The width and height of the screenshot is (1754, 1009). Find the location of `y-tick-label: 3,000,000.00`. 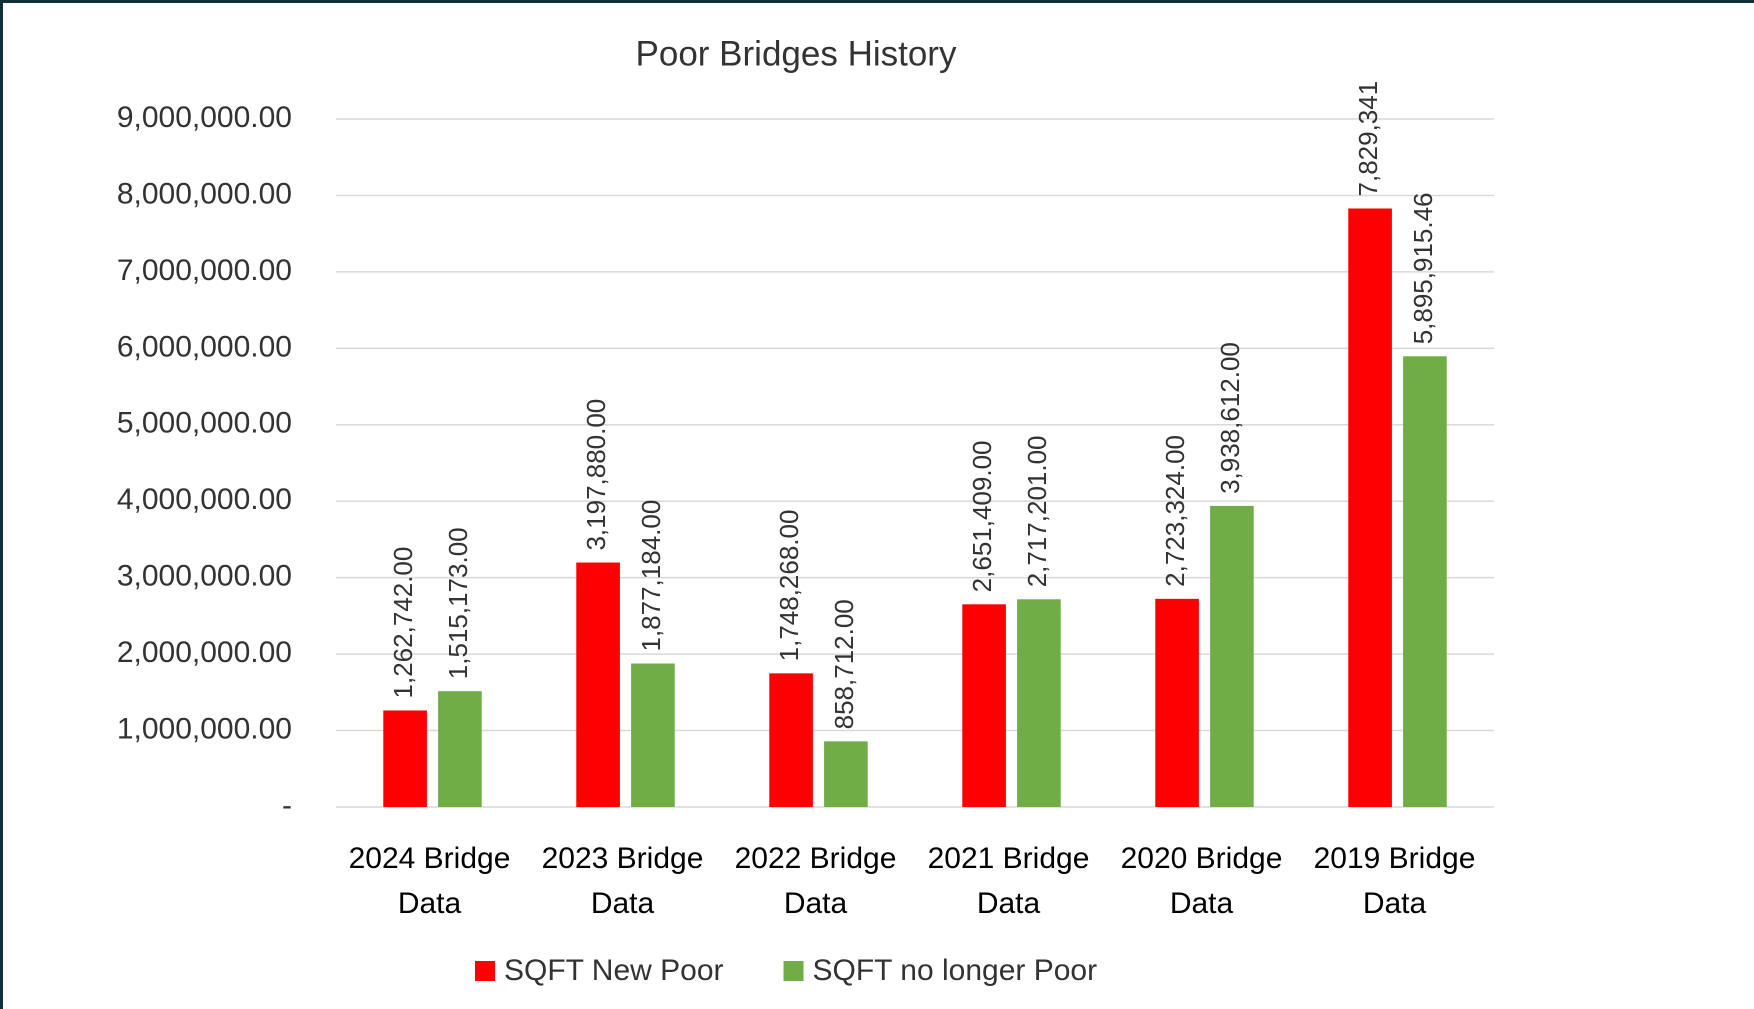

y-tick-label: 3,000,000.00 is located at coordinates (204, 576).